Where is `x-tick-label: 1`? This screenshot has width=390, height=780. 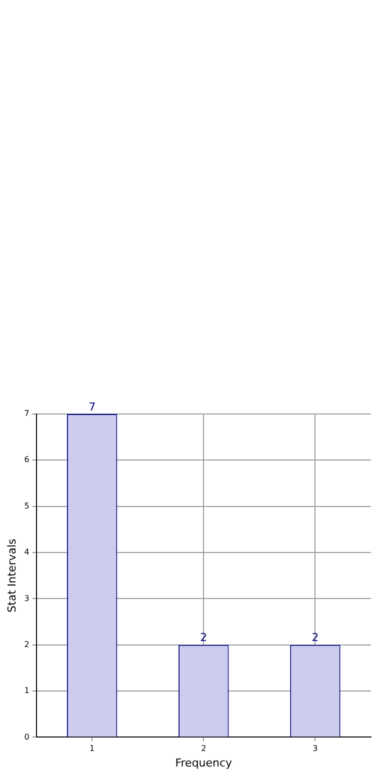 x-tick-label: 1 is located at coordinates (92, 749).